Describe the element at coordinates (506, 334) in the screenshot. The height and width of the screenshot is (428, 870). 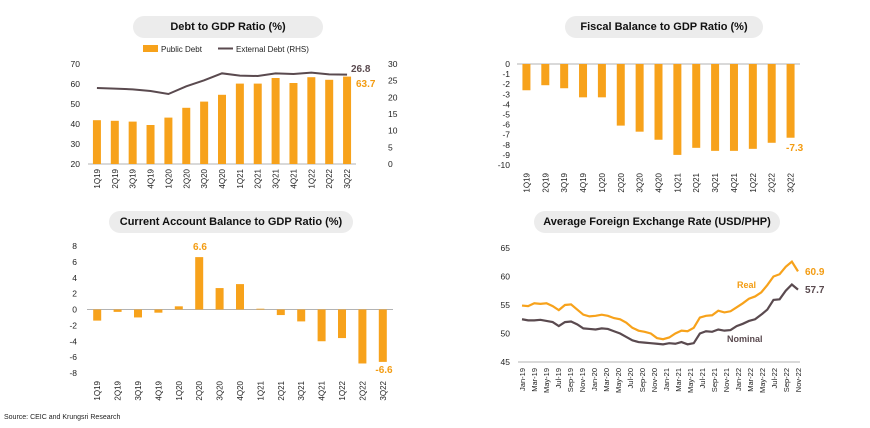
I see `chart4-y-tick: 50` at that location.